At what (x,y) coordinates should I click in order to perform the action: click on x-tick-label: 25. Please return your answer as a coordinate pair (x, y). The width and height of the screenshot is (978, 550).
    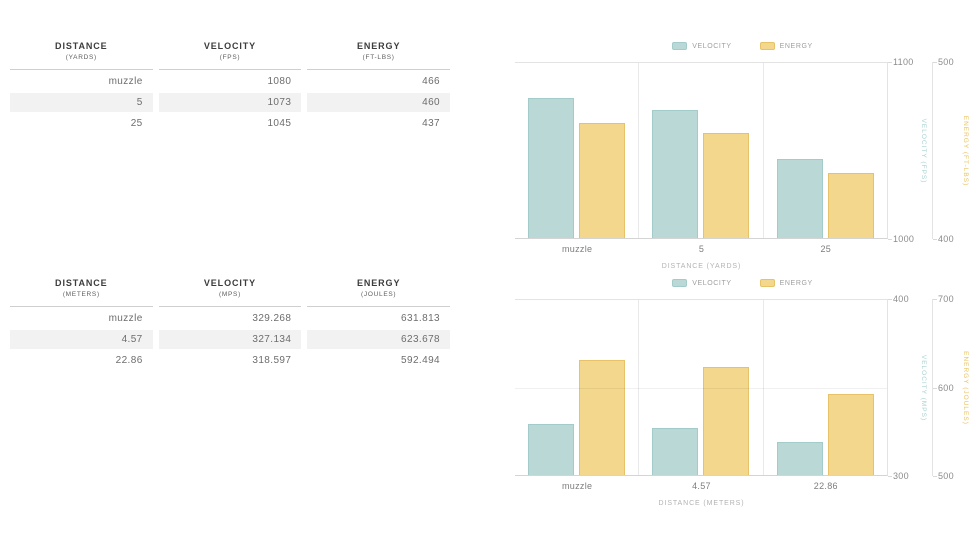
    Looking at the image, I should click on (826, 248).